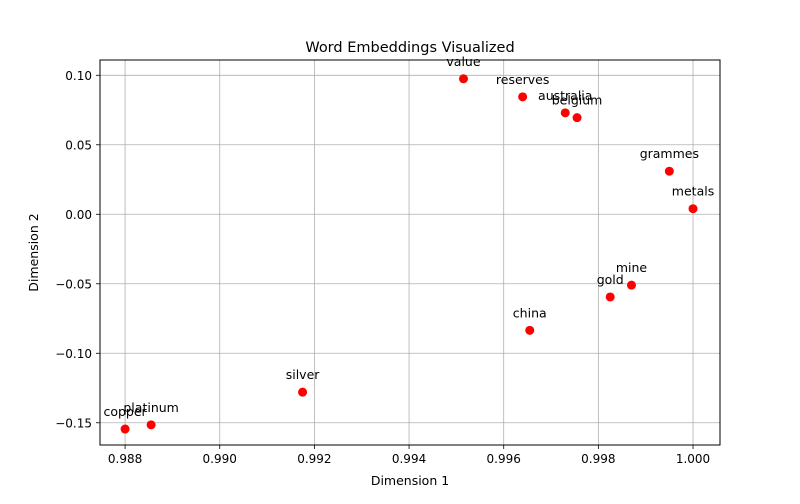 This screenshot has width=800, height=504. I want to click on x-tick-label: 0.990, so click(220, 459).